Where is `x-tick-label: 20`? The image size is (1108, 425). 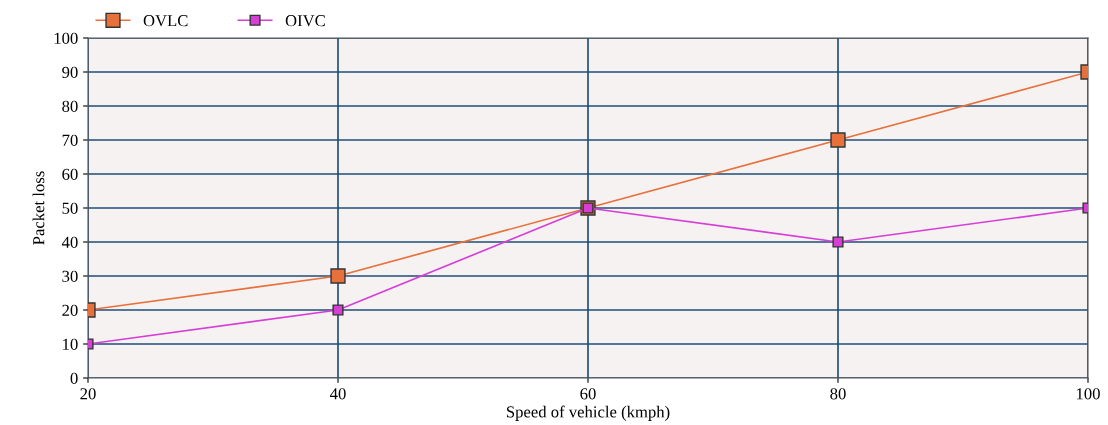 x-tick-label: 20 is located at coordinates (88, 394).